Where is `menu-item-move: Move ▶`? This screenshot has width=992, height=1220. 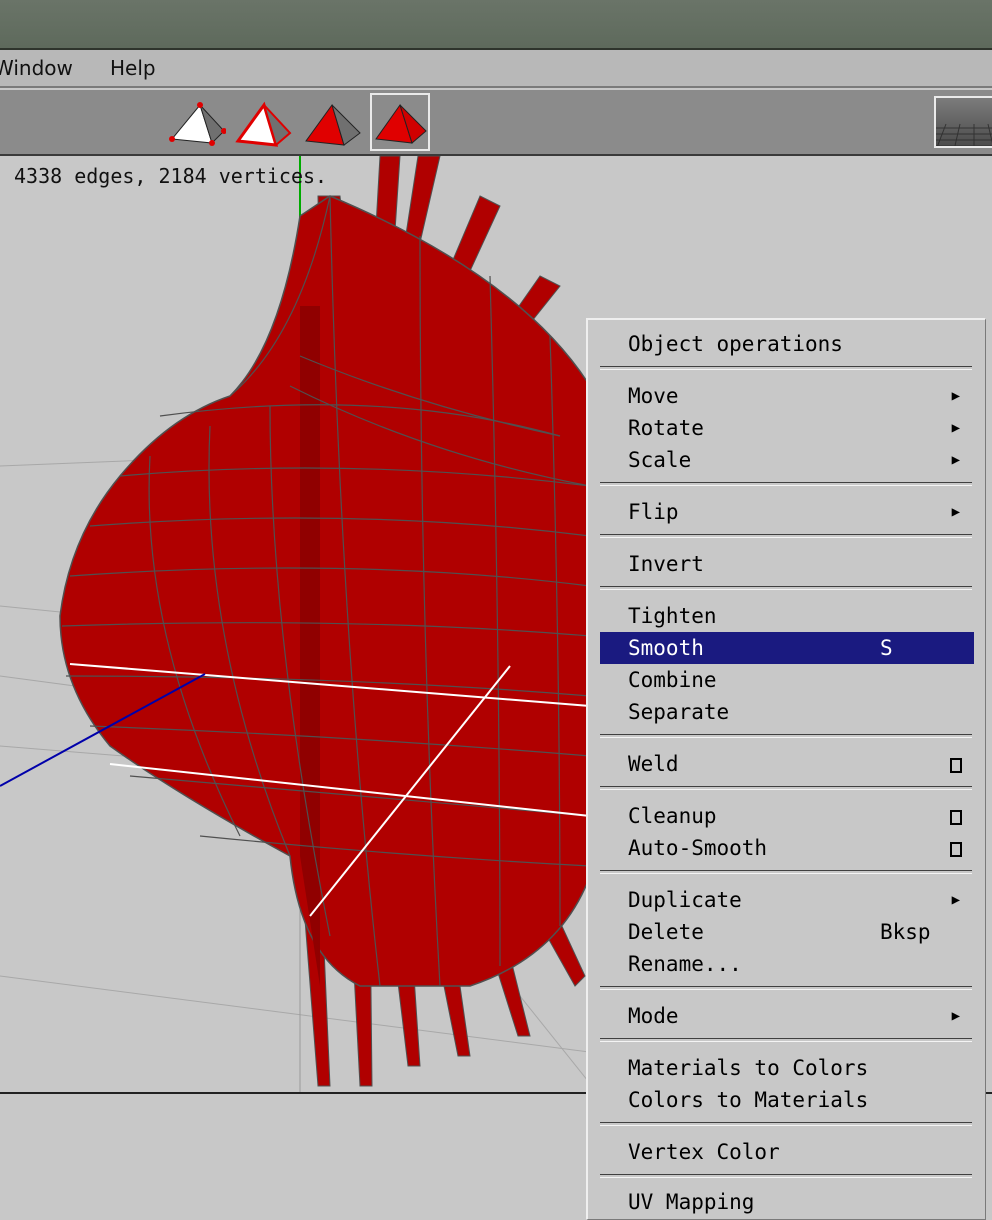 menu-item-move: Move ▶ is located at coordinates (787, 396).